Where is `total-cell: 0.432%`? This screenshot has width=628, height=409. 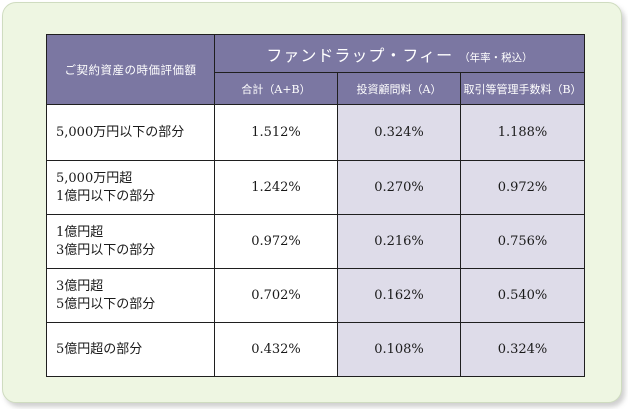 total-cell: 0.432% is located at coordinates (276, 349).